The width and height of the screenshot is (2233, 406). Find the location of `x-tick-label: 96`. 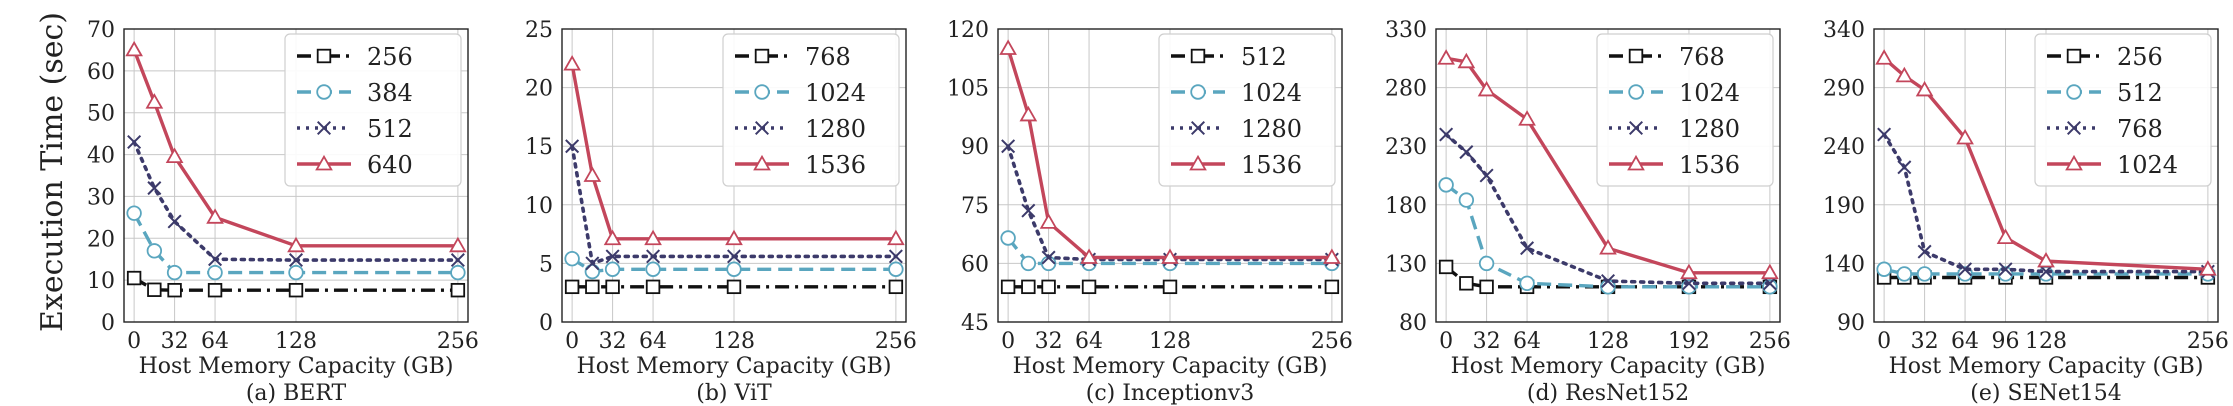

x-tick-label: 96 is located at coordinates (2006, 341).